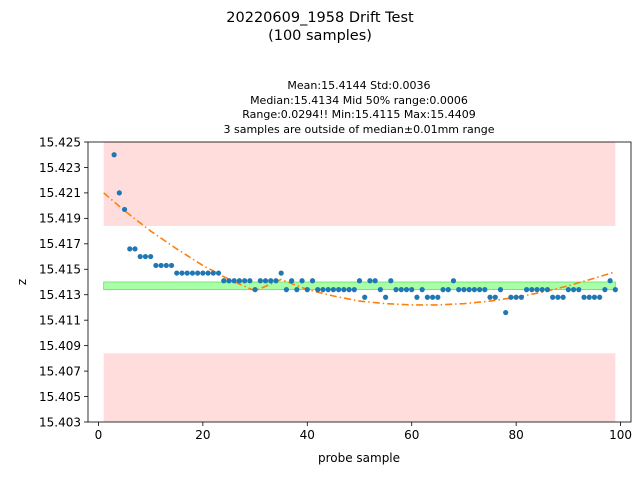 This screenshot has height=480, width=640. I want to click on y-tick-label: 15.417, so click(60, 244).